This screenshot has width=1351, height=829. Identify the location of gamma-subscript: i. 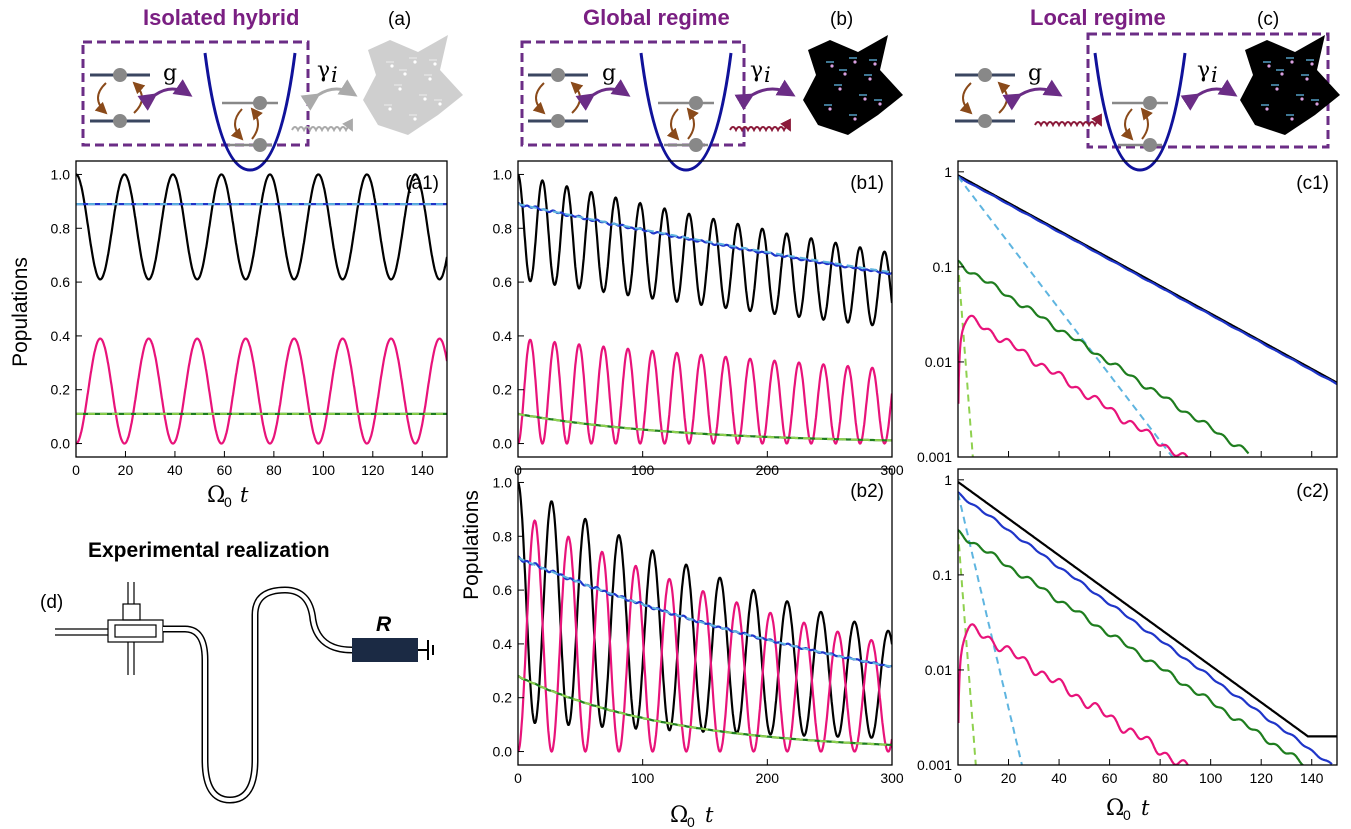
(334, 75).